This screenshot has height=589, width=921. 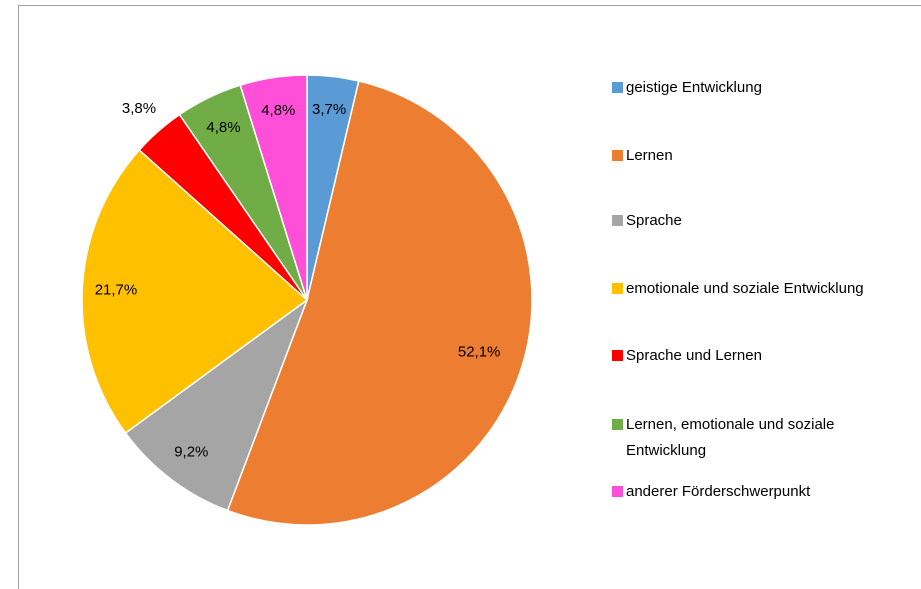 I want to click on legend-item: Sprache, so click(x=757, y=221).